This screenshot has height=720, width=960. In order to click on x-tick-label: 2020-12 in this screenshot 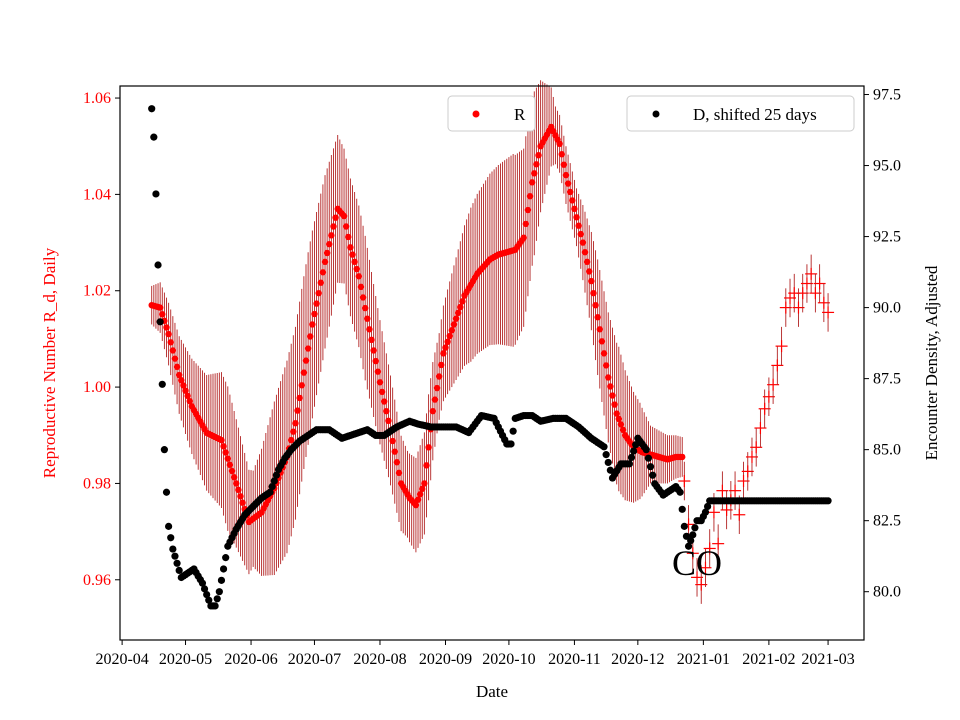, I will do `click(637, 659)`.